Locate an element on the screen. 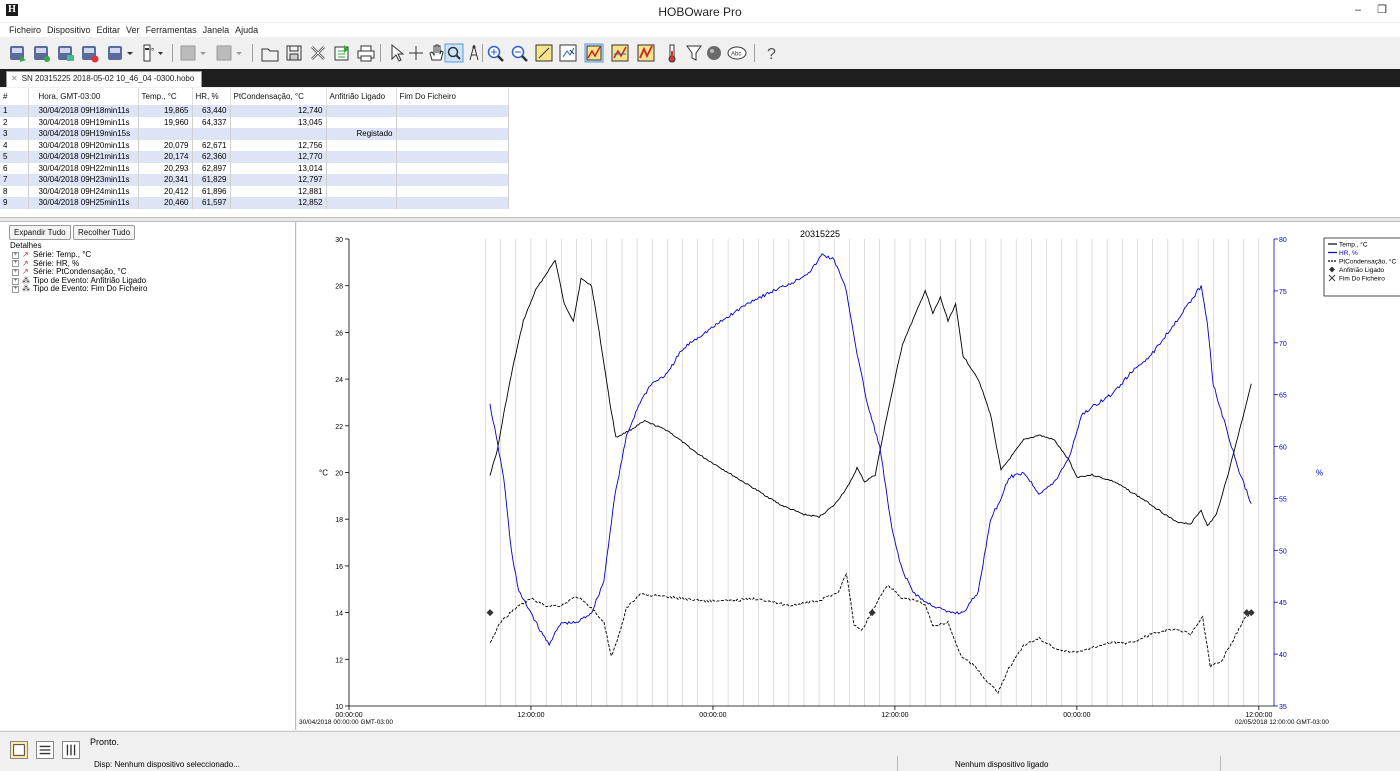  horizontal-splitter is located at coordinates (700, 219).